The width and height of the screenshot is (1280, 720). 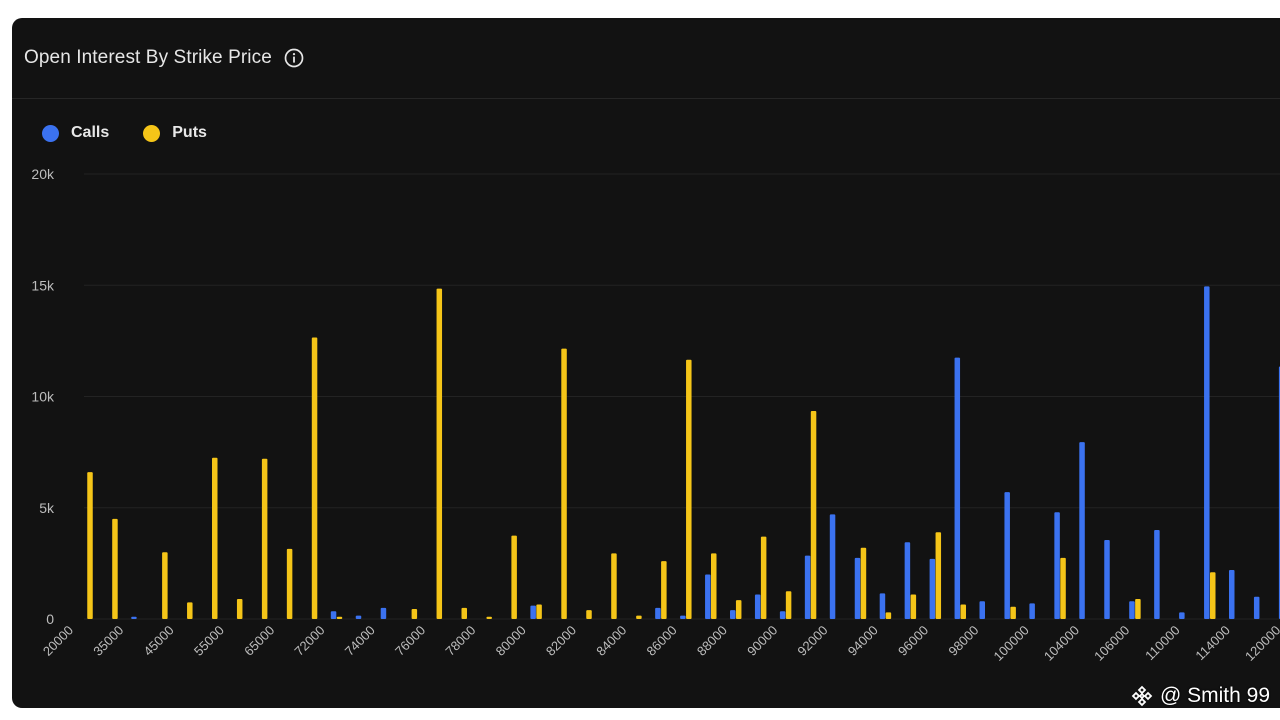 I want to click on legend-item-puts: Puts, so click(x=175, y=133).